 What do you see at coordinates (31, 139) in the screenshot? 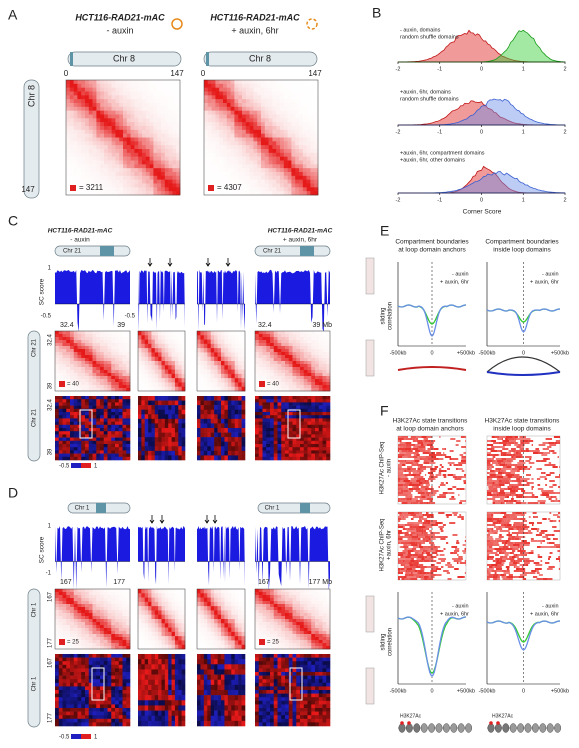
I see `chromosome` at bounding box center [31, 139].